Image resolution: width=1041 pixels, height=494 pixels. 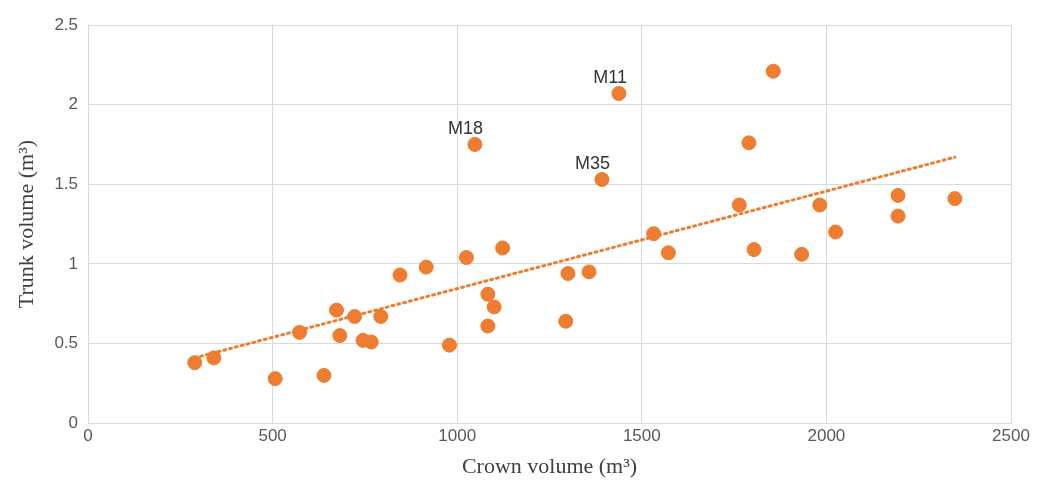 I want to click on x-tick-label: 2500, so click(x=1011, y=436).